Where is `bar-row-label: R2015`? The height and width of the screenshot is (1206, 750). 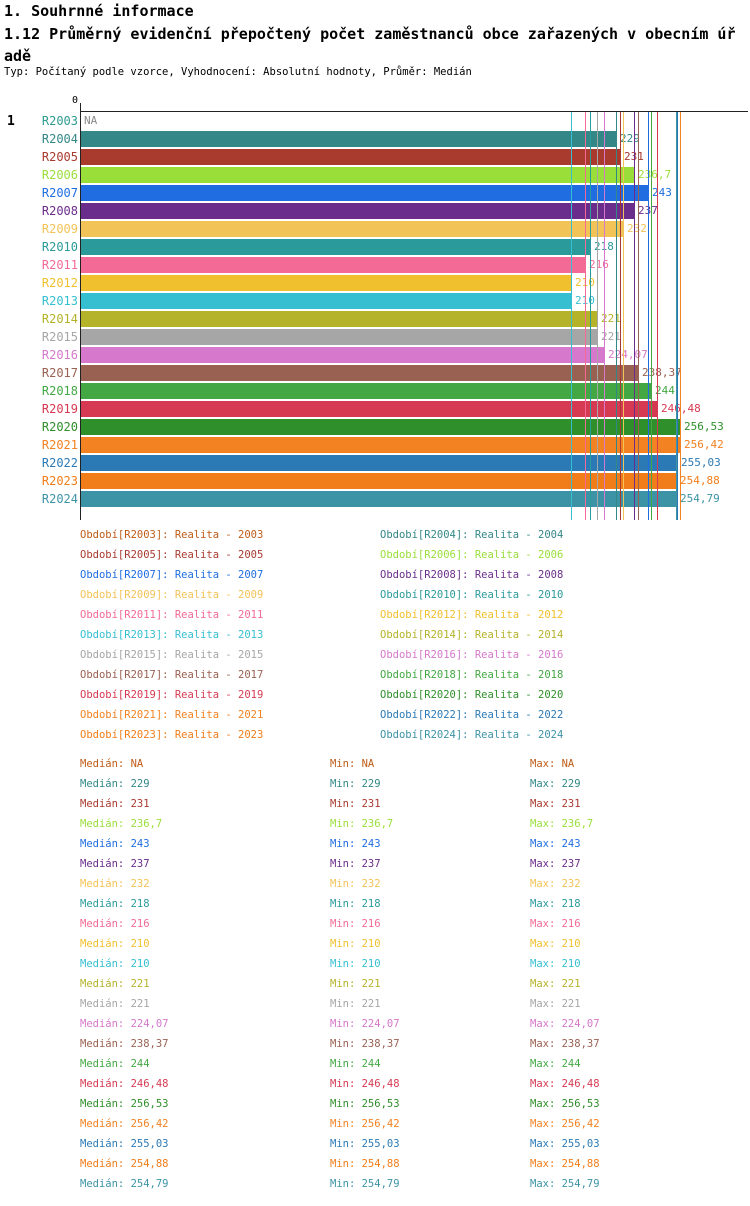
bar-row-label: R2015 is located at coordinates (59, 337).